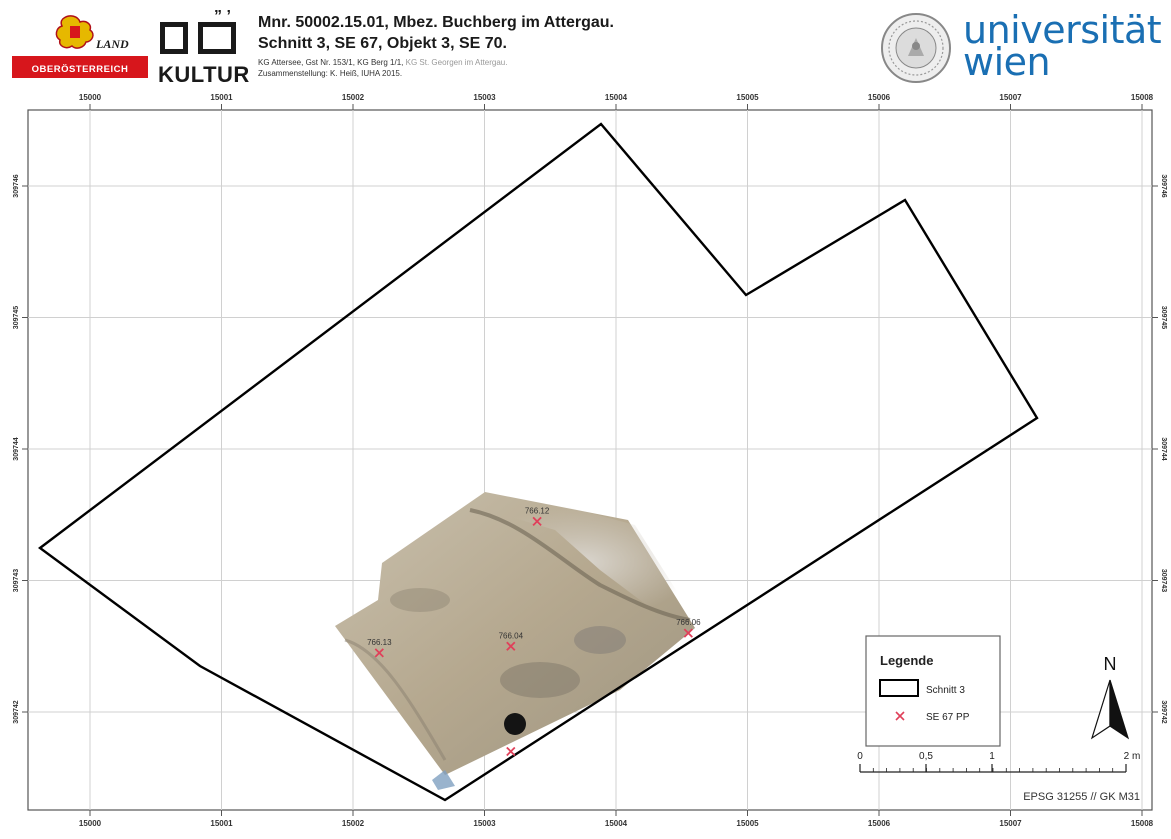 The image size is (1171, 839). Describe the element at coordinates (511, 635) in the screenshot. I see `pp-label: 766.04` at that location.